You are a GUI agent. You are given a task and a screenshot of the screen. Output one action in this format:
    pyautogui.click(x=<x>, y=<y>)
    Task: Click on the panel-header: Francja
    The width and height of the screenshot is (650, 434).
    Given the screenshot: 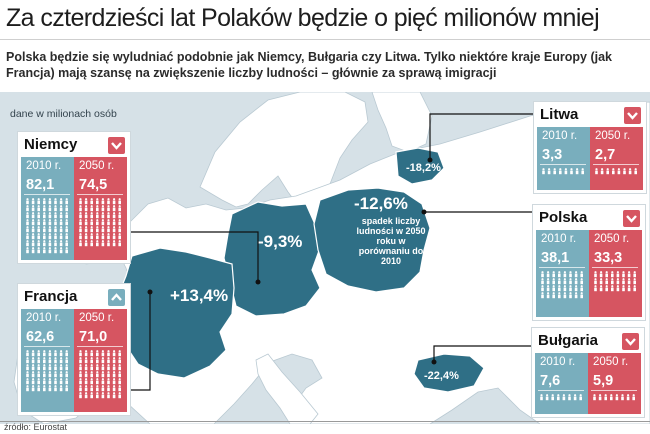 What is the action you would take?
    pyautogui.click(x=74, y=297)
    